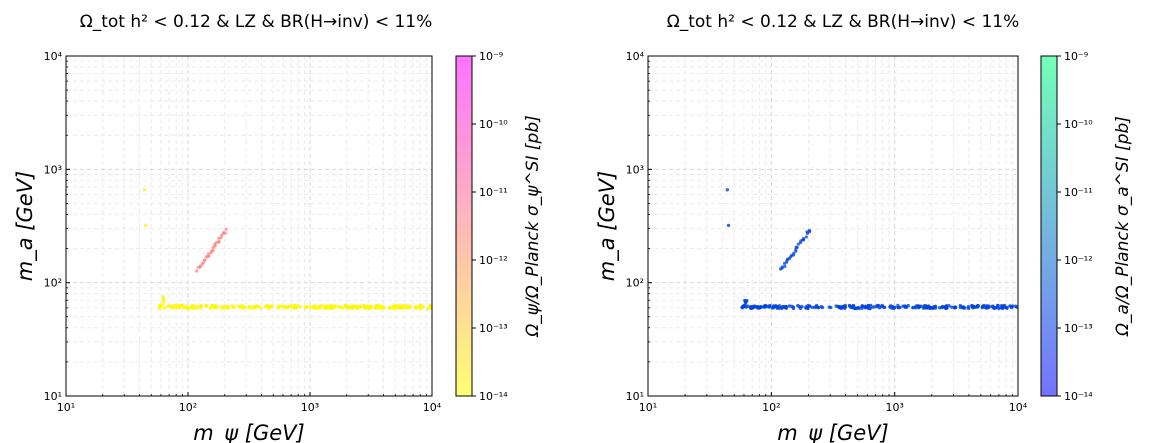 This screenshot has width=1153, height=443. Describe the element at coordinates (432, 407) in the screenshot. I see `x-tick-label: 10⁴` at that location.